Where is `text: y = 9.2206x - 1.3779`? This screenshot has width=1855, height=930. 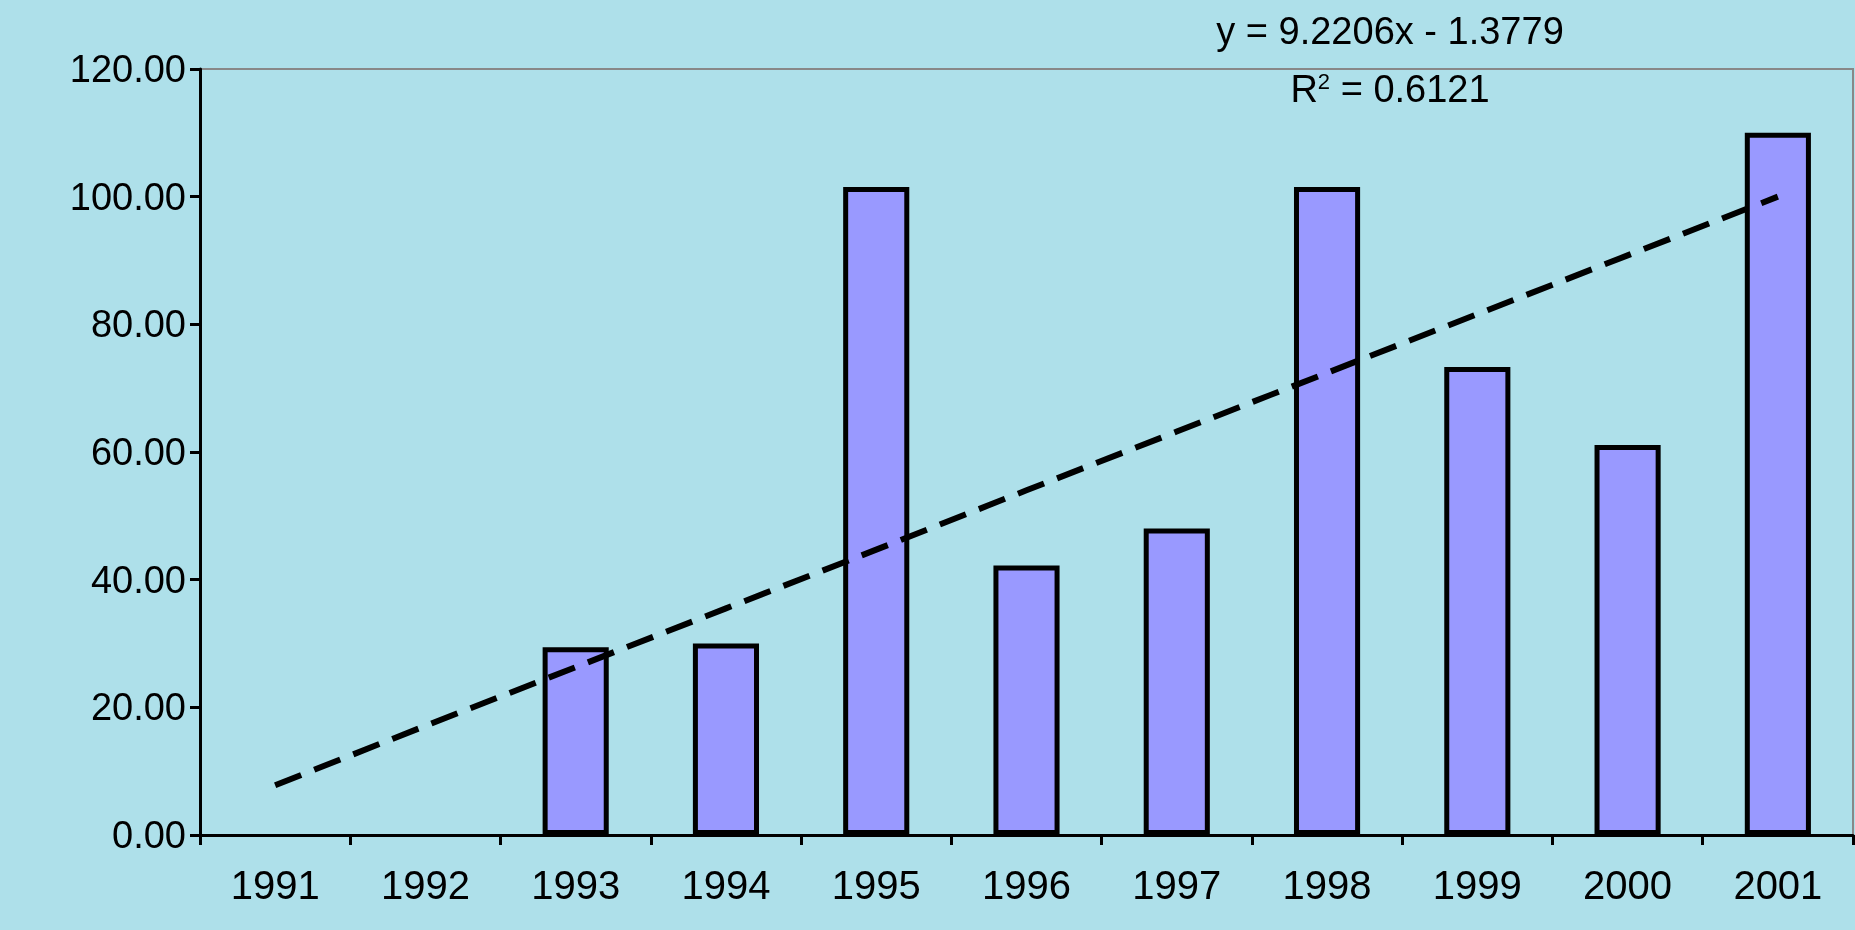
text: y = 9.2206x - 1.3779 is located at coordinates (1390, 31).